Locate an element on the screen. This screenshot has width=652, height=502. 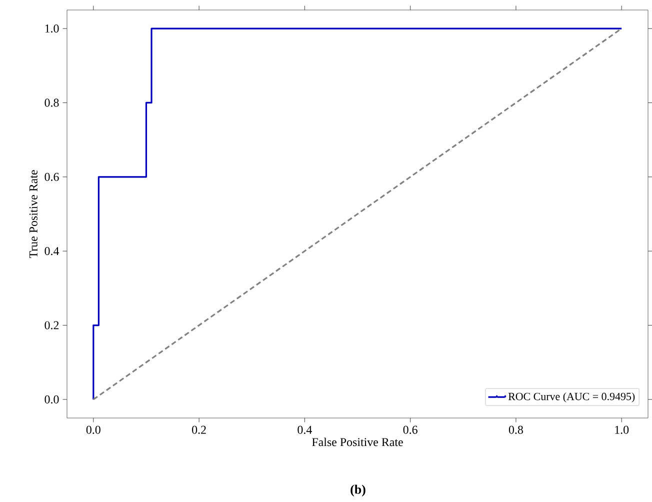
text: (b) is located at coordinates (358, 490).